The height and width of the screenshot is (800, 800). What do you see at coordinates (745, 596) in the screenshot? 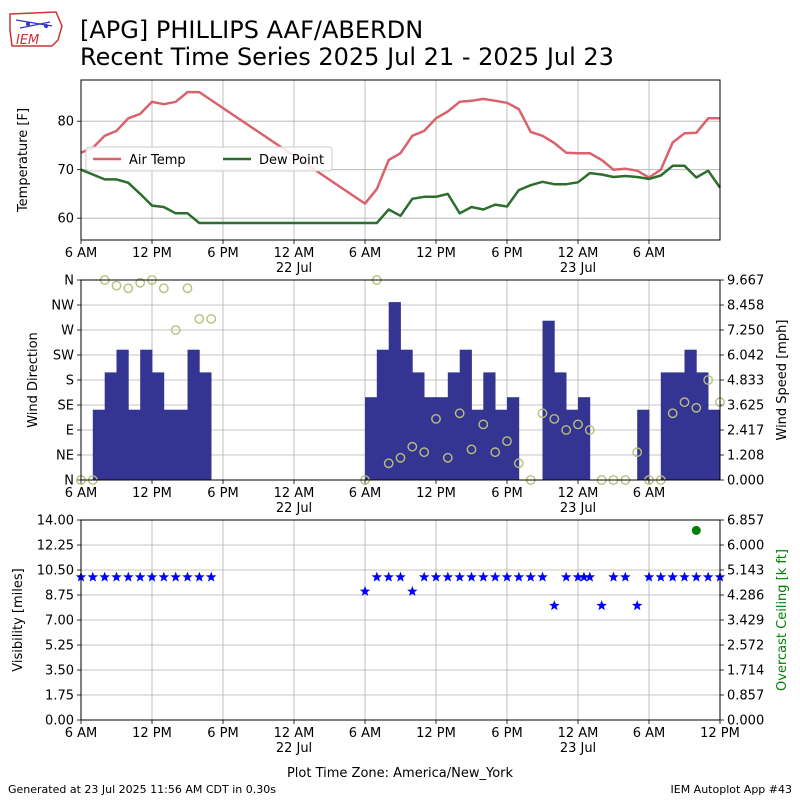
I see `y2-tick-label: 4.286` at bounding box center [745, 596].